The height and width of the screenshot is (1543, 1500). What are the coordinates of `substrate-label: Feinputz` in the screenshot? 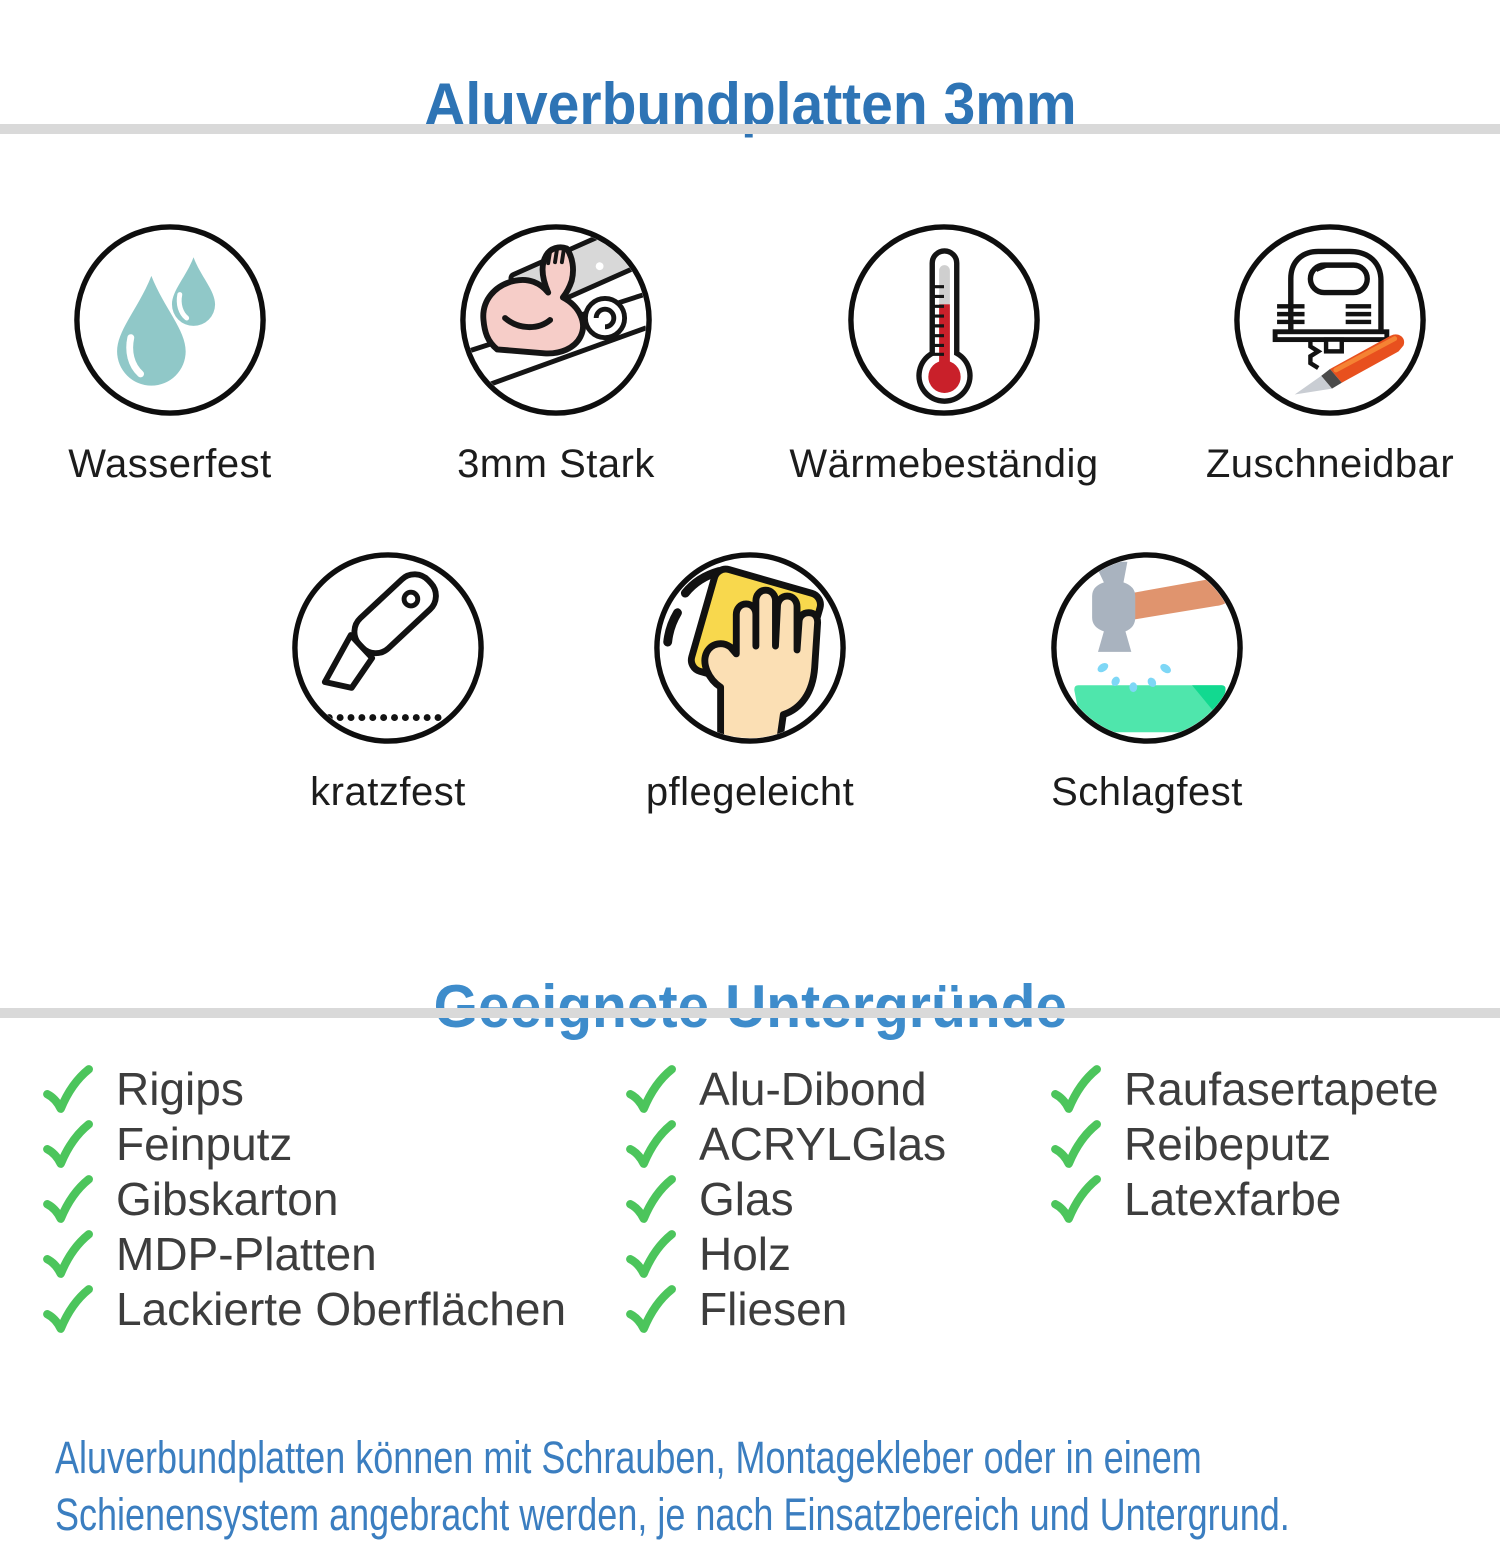 It's located at (204, 1144).